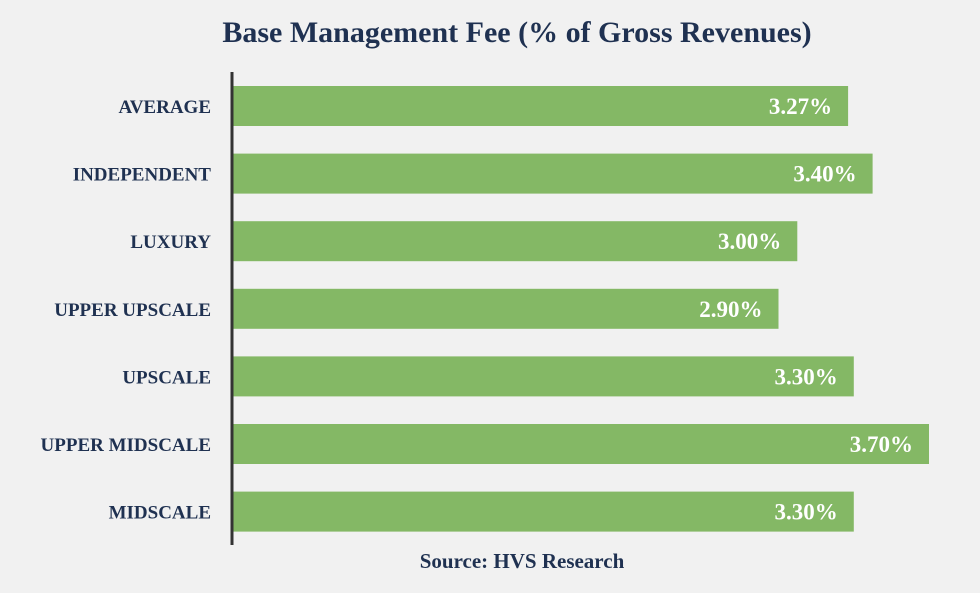 Image resolution: width=980 pixels, height=593 pixels. Describe the element at coordinates (142, 175) in the screenshot. I see `category-label: INDEPENDENT` at that location.